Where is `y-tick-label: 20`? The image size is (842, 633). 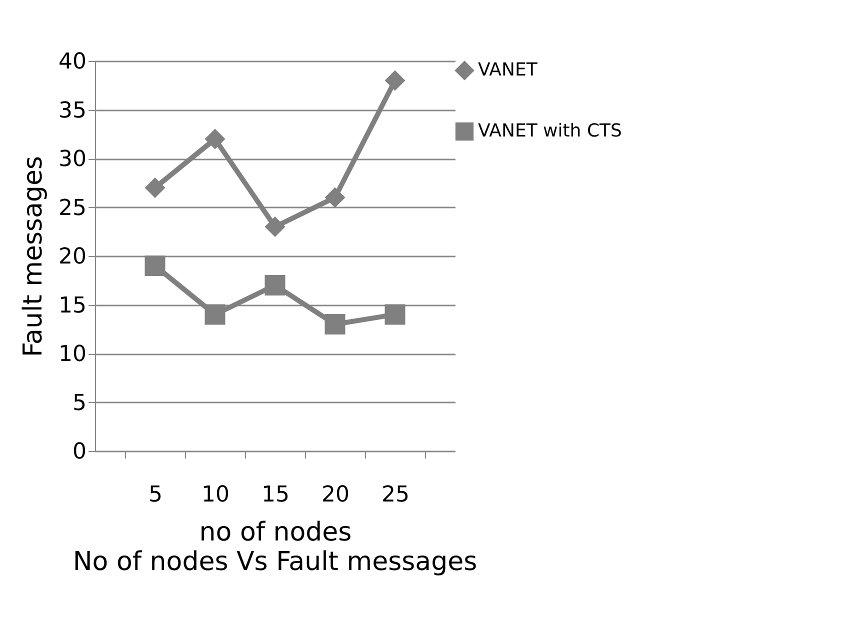 y-tick-label: 20 is located at coordinates (72, 257).